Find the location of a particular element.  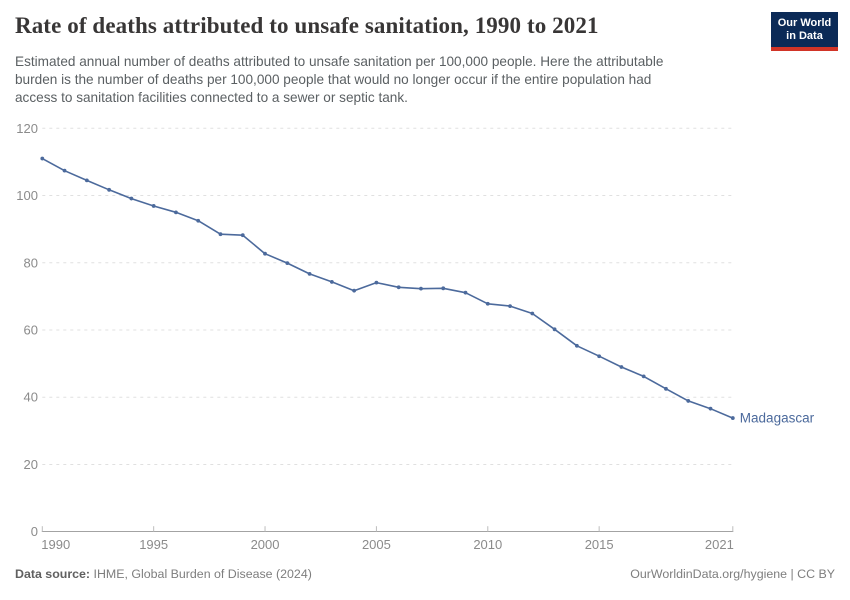

owid-logo-line1: Our World is located at coordinates (804, 23).